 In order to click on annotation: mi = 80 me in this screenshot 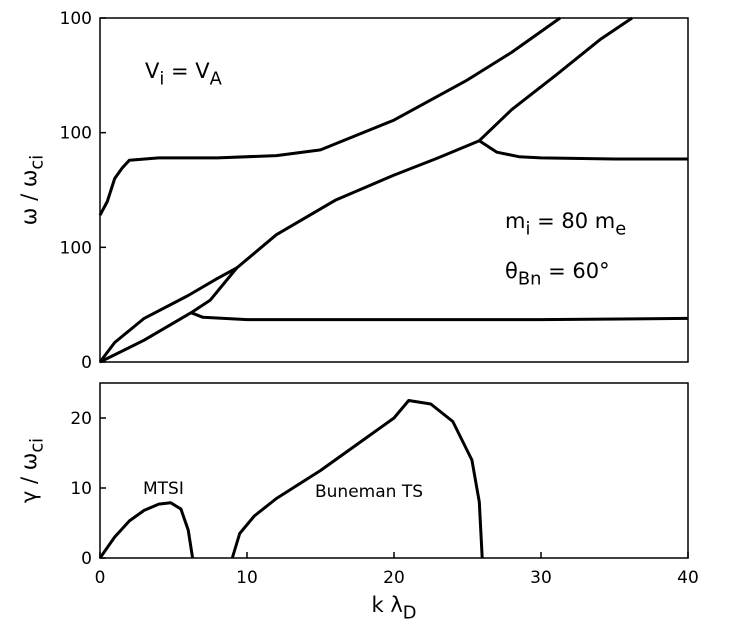, I will do `click(565, 224)`.